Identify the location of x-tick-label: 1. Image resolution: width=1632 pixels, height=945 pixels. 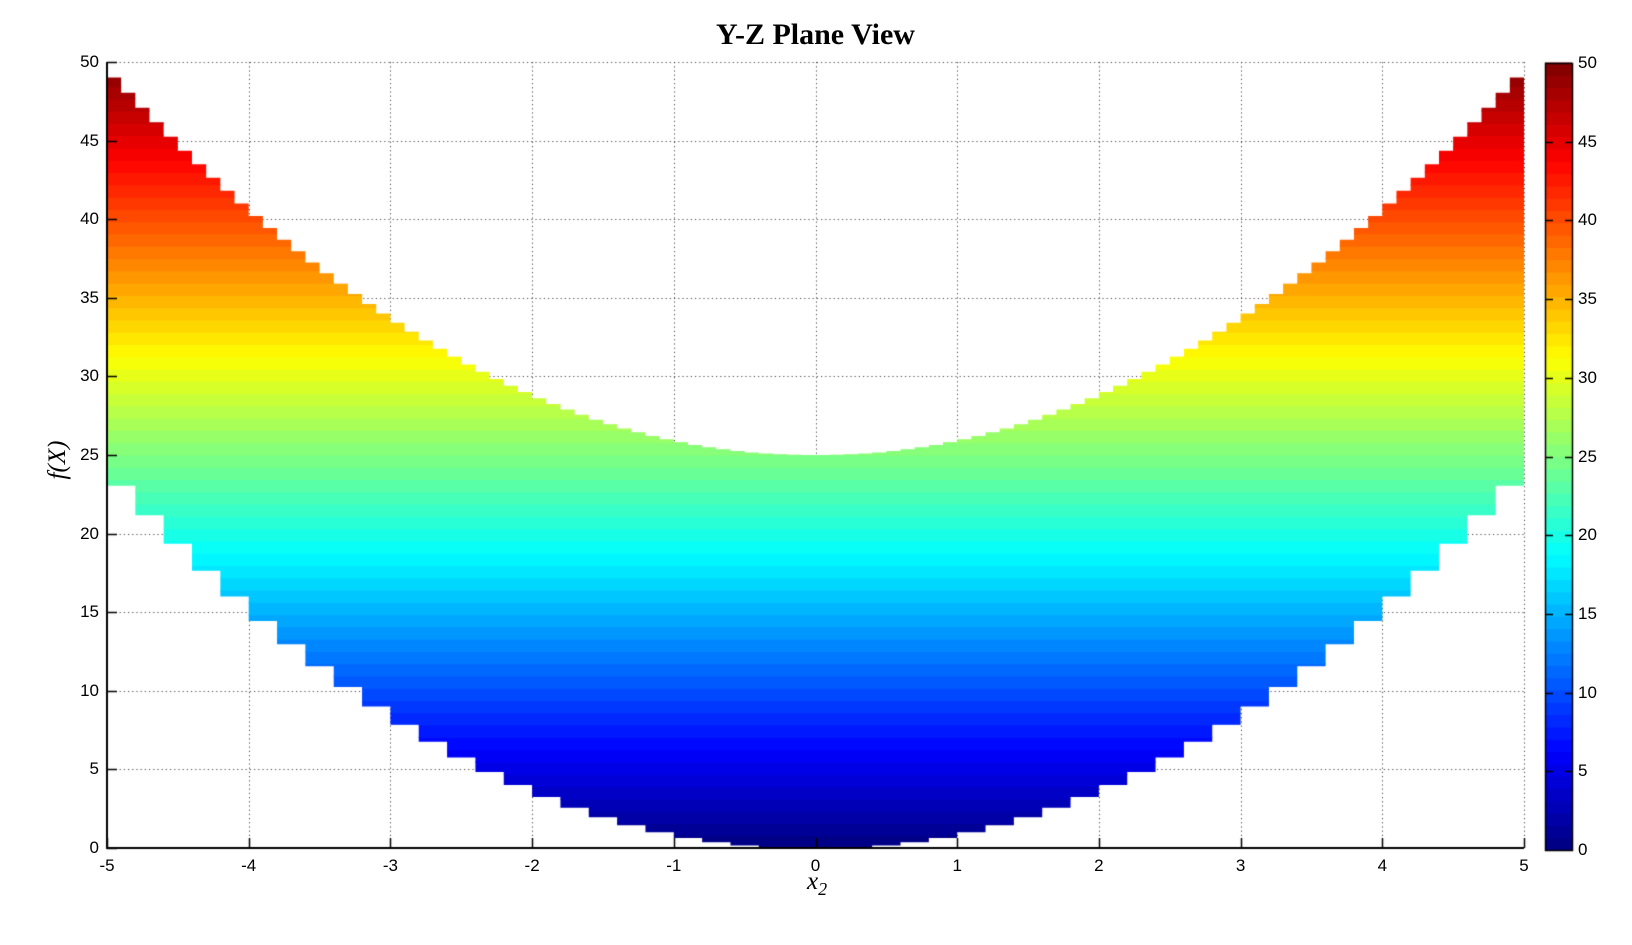
(957, 865).